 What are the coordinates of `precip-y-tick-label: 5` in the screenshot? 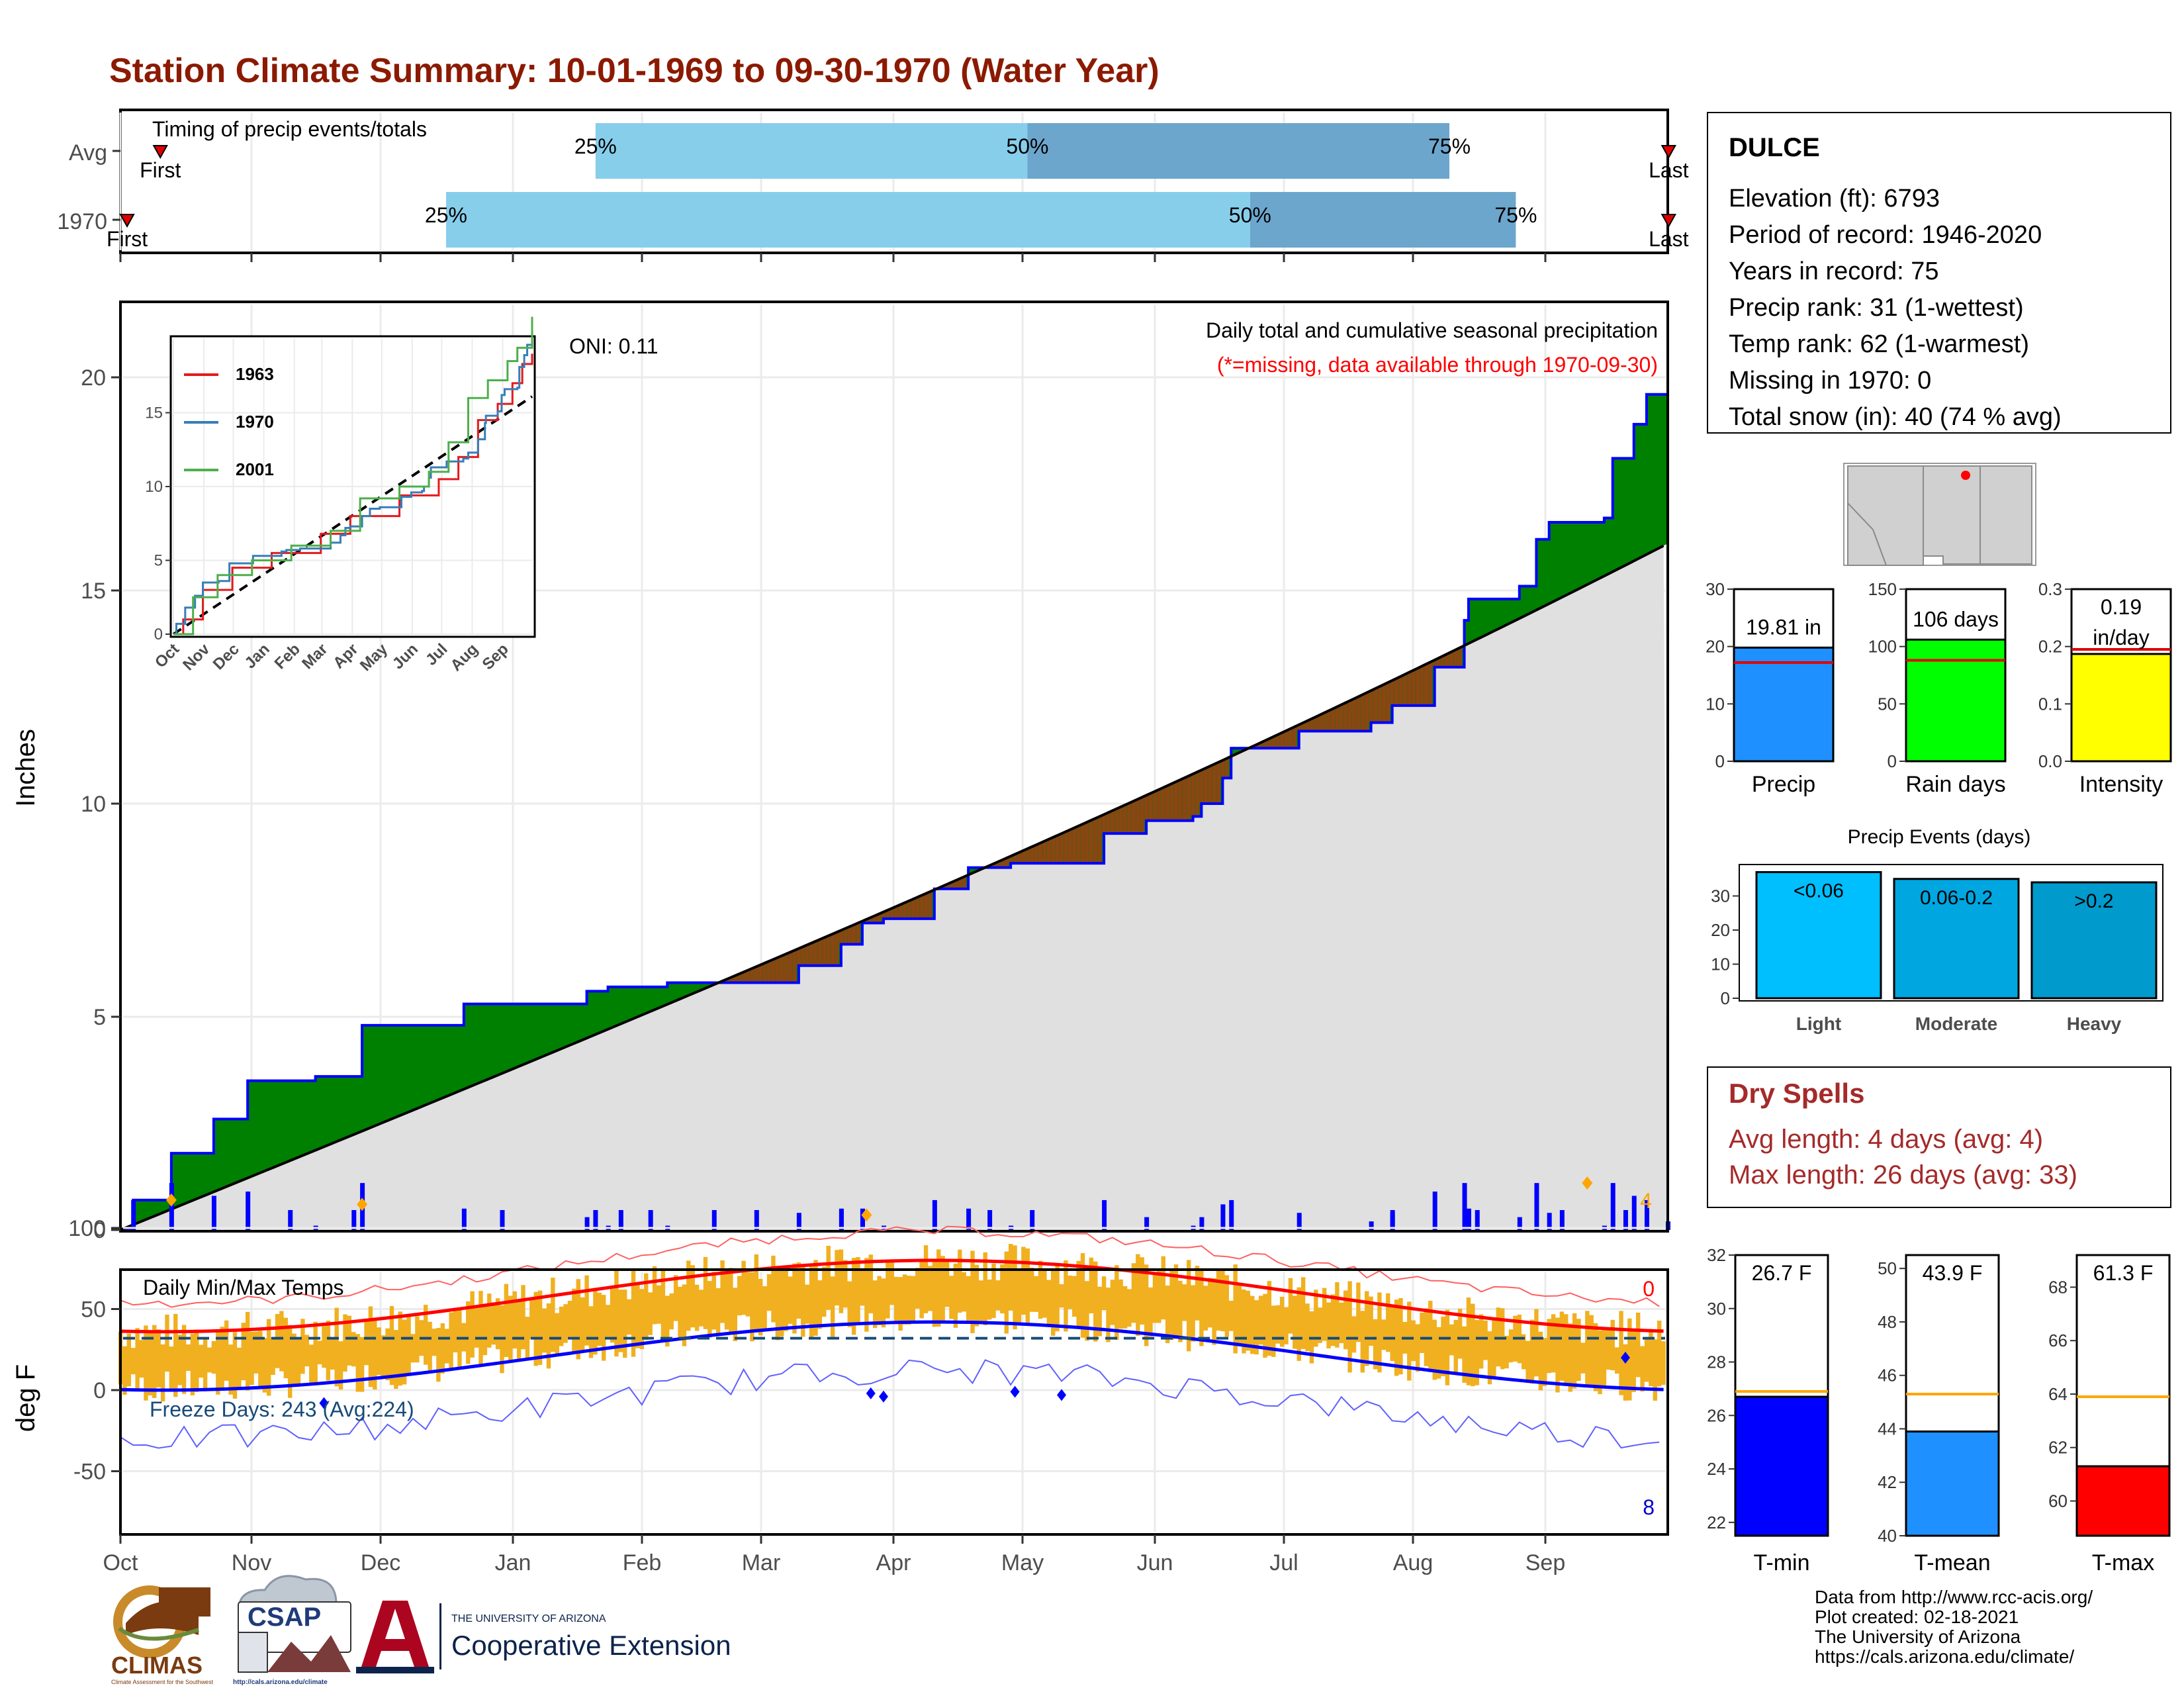 It's located at (100, 1017).